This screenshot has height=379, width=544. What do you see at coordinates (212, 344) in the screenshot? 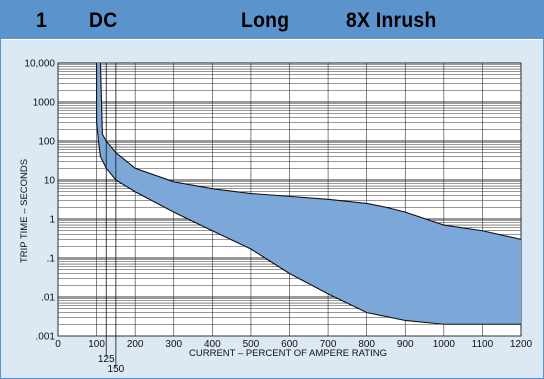
I see `x-tick-label: 400` at bounding box center [212, 344].